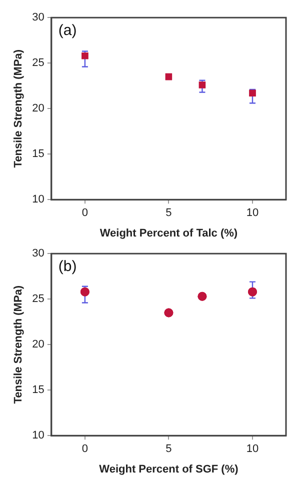 This screenshot has width=299, height=490. I want to click on x-axis-title: Weight Percent of SGF (%), so click(169, 469).